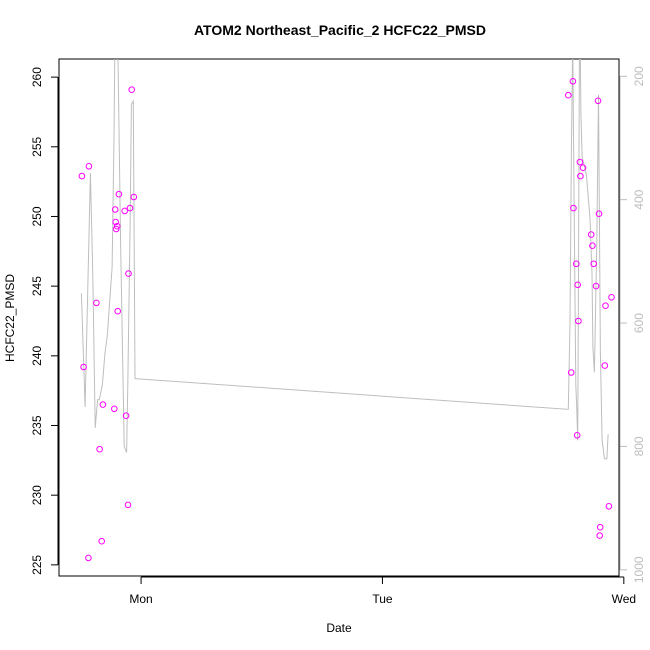 This screenshot has width=650, height=650. I want to click on y2-tick-label: 400, so click(639, 199).